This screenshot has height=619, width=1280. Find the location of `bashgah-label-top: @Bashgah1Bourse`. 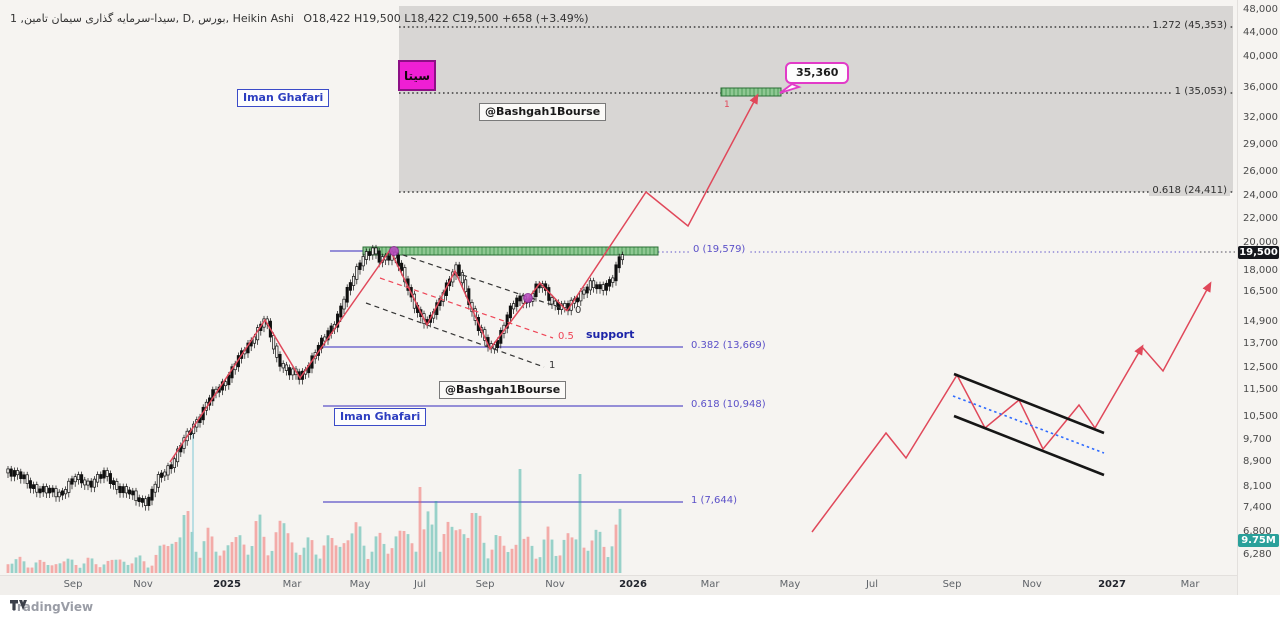

bashgah-label-top: @Bashgah1Bourse is located at coordinates (543, 112).